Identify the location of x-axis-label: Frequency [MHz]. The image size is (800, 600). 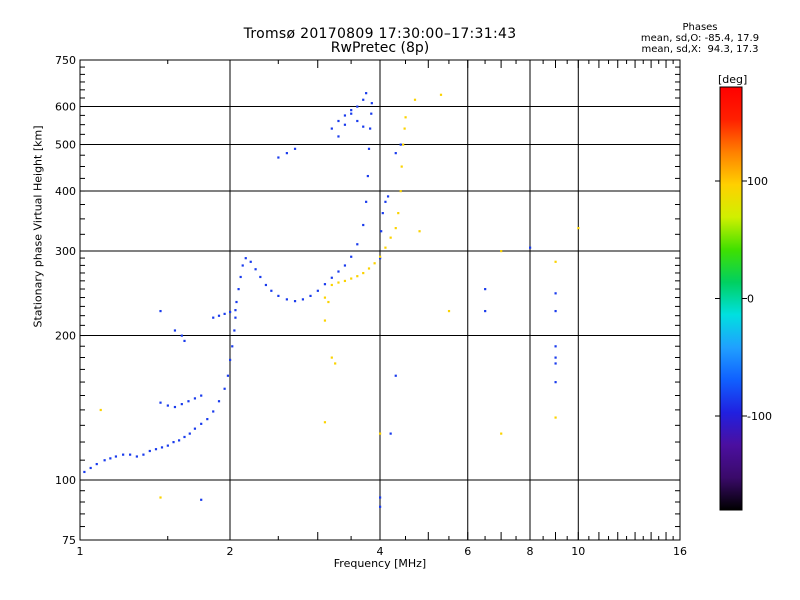
(380, 563).